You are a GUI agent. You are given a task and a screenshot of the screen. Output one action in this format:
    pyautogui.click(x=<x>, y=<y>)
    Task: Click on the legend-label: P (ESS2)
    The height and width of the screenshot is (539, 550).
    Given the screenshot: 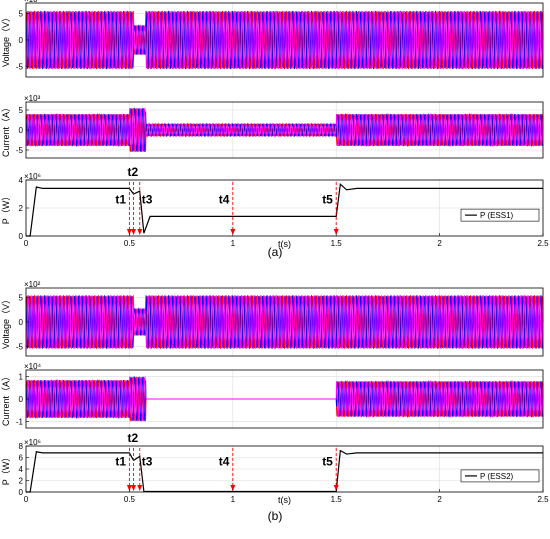 What is the action you would take?
    pyautogui.click(x=497, y=476)
    